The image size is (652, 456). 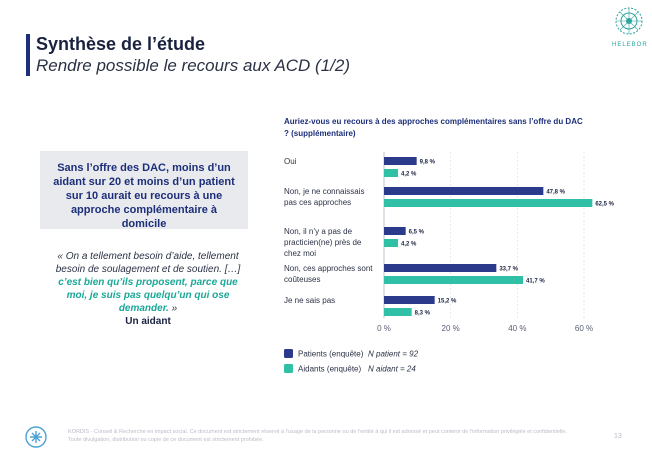 I want to click on category-label: Je ne sais pas, so click(x=309, y=300).